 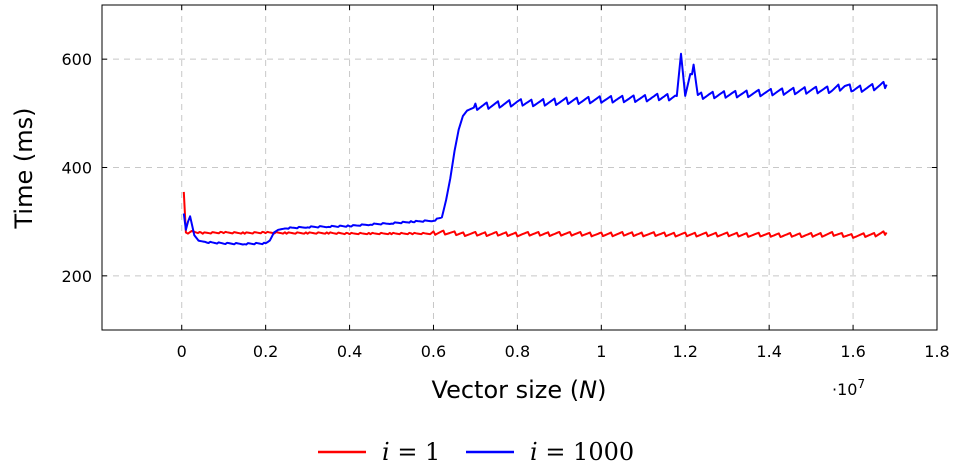 I want to click on legend: i = 1 i = 1000, so click(x=476, y=451).